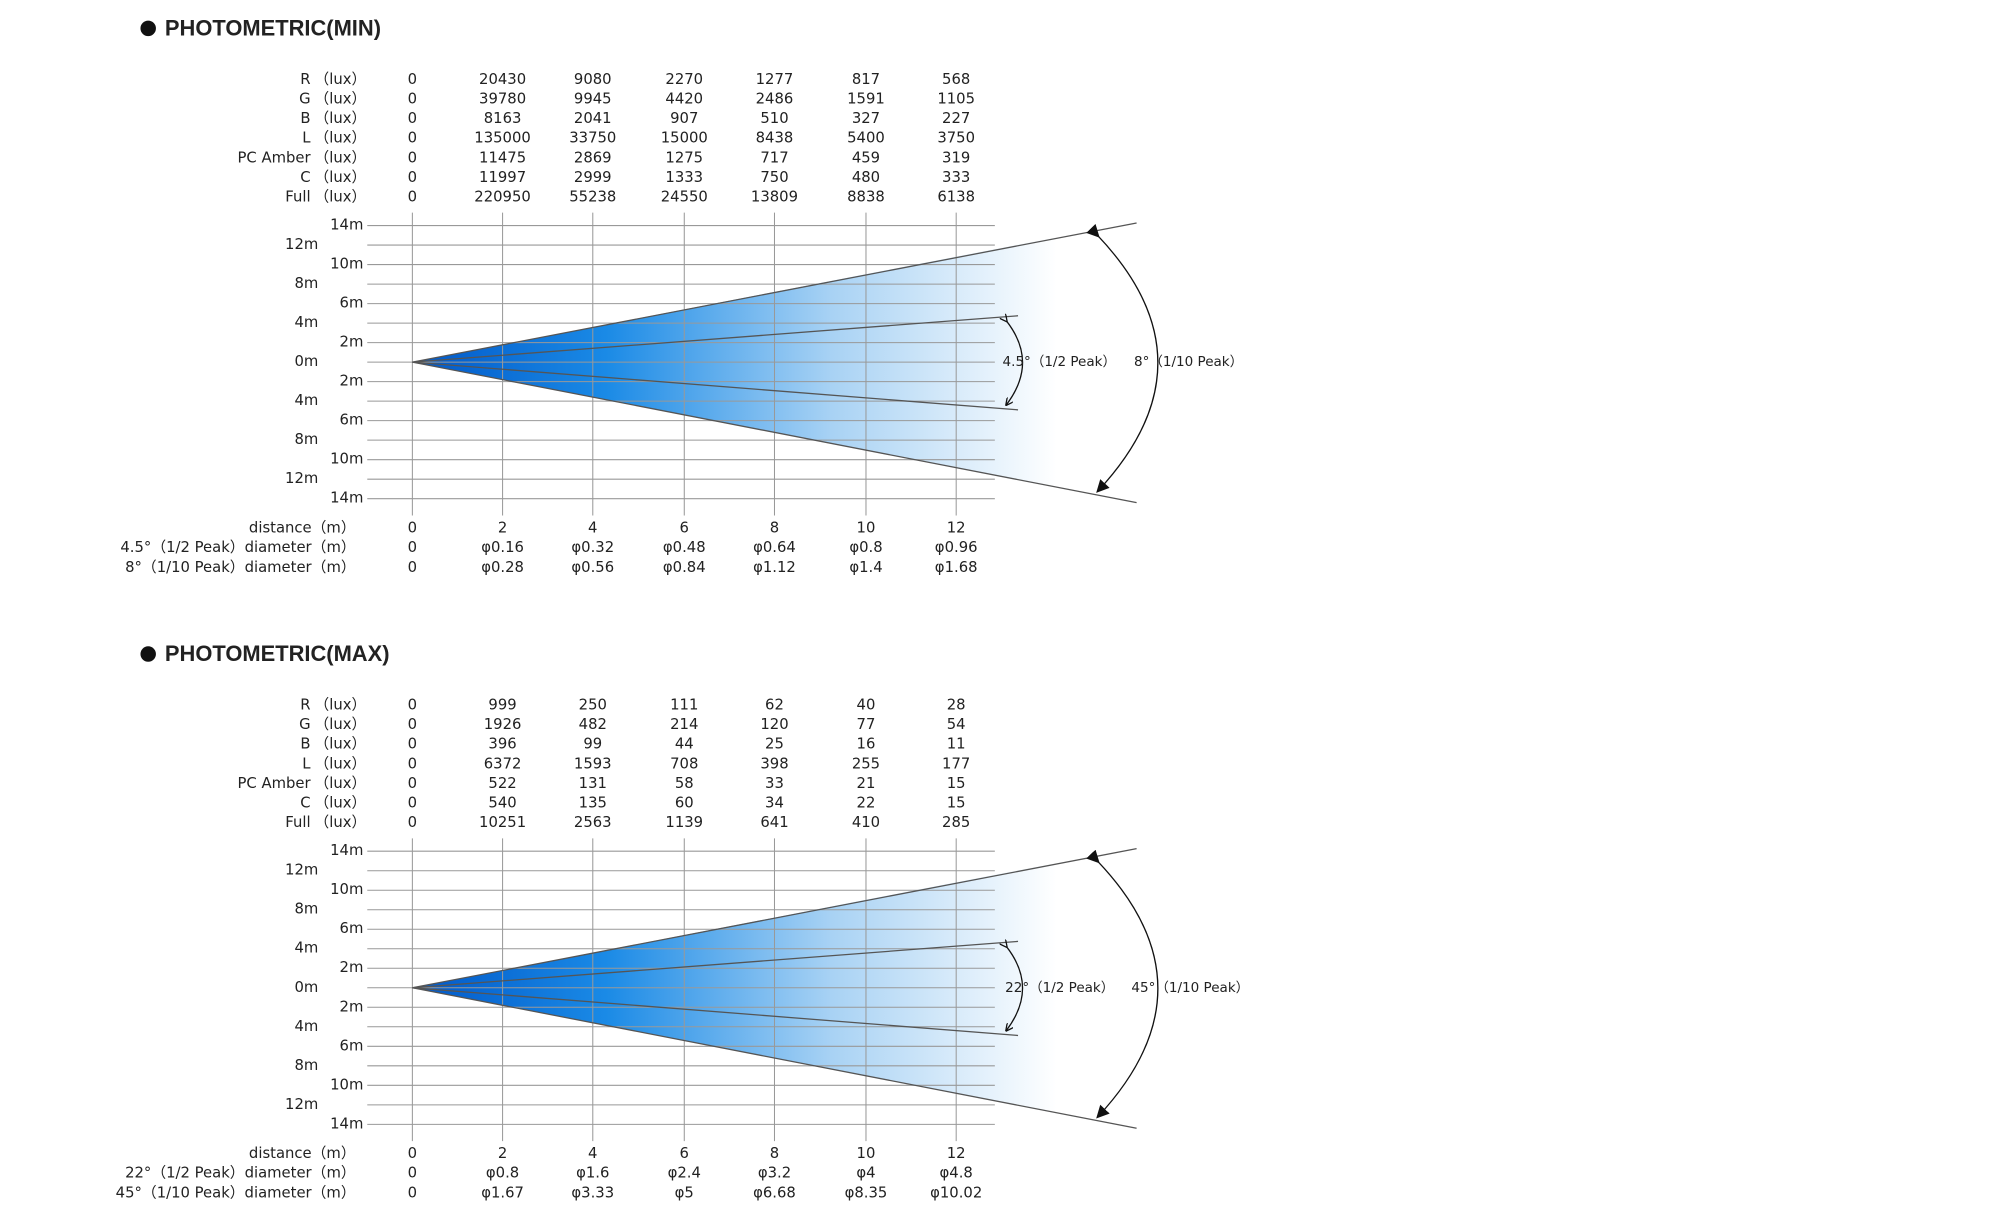  Describe the element at coordinates (503, 724) in the screenshot. I see `lux-value: 1926` at that location.